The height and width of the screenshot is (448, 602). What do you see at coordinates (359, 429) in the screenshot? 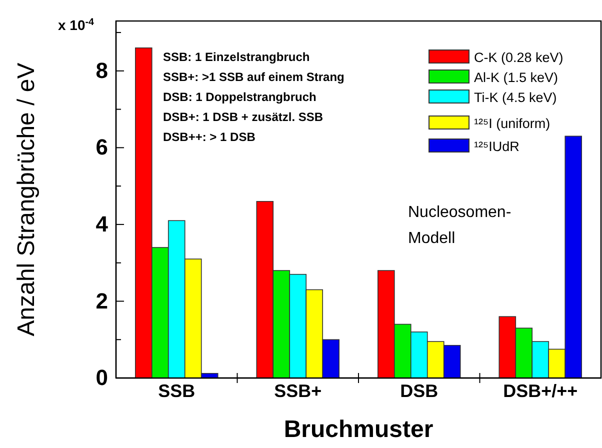
I see `x-axis-title: Bruchmuster` at bounding box center [359, 429].